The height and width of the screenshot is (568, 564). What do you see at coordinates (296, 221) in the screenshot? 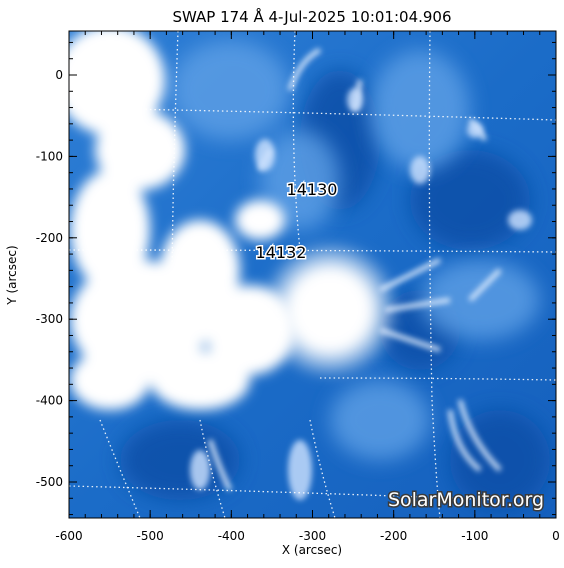
I see `active-region-labels: 14130 14132` at bounding box center [296, 221].